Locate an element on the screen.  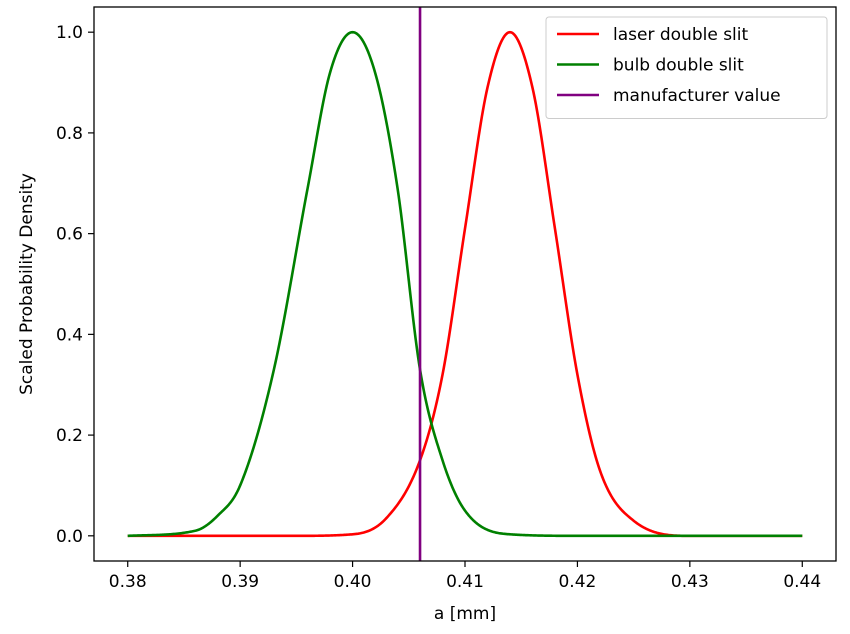
y-axis-ticks: 0.0 0.2 0.4 0.6 0.8 1.0 is located at coordinates (75, 285).